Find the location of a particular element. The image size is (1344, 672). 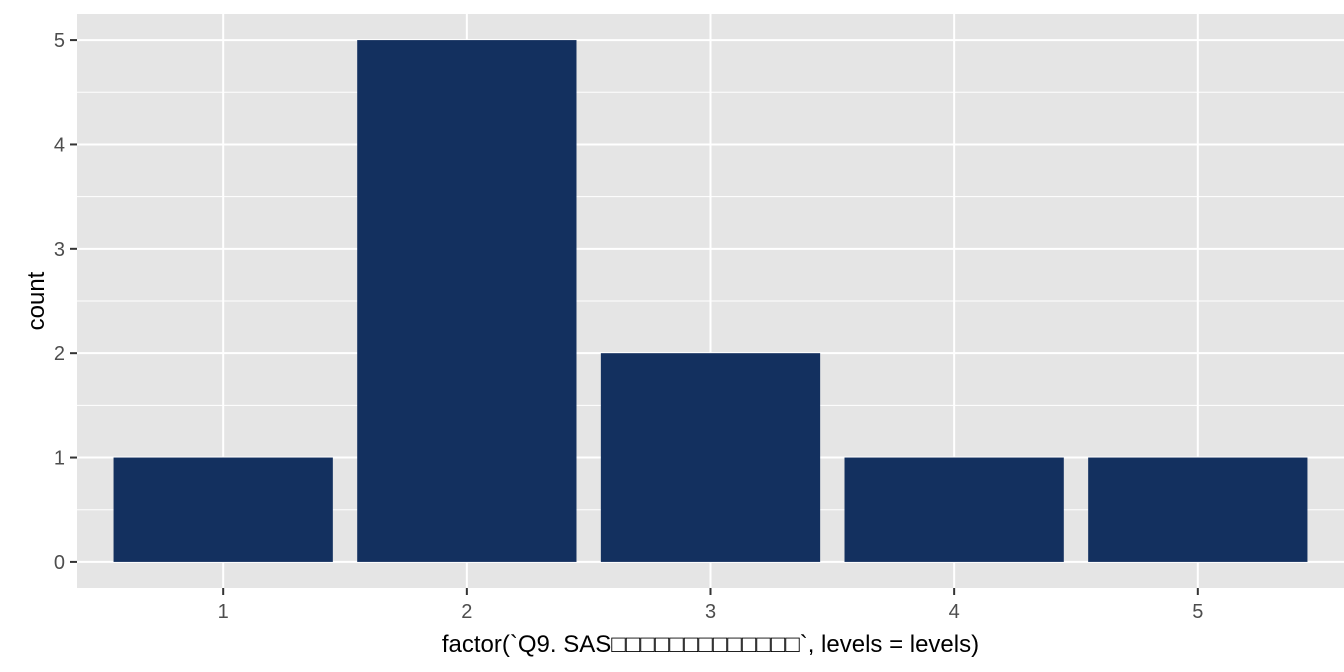

y-axis-title: count is located at coordinates (36, 300).